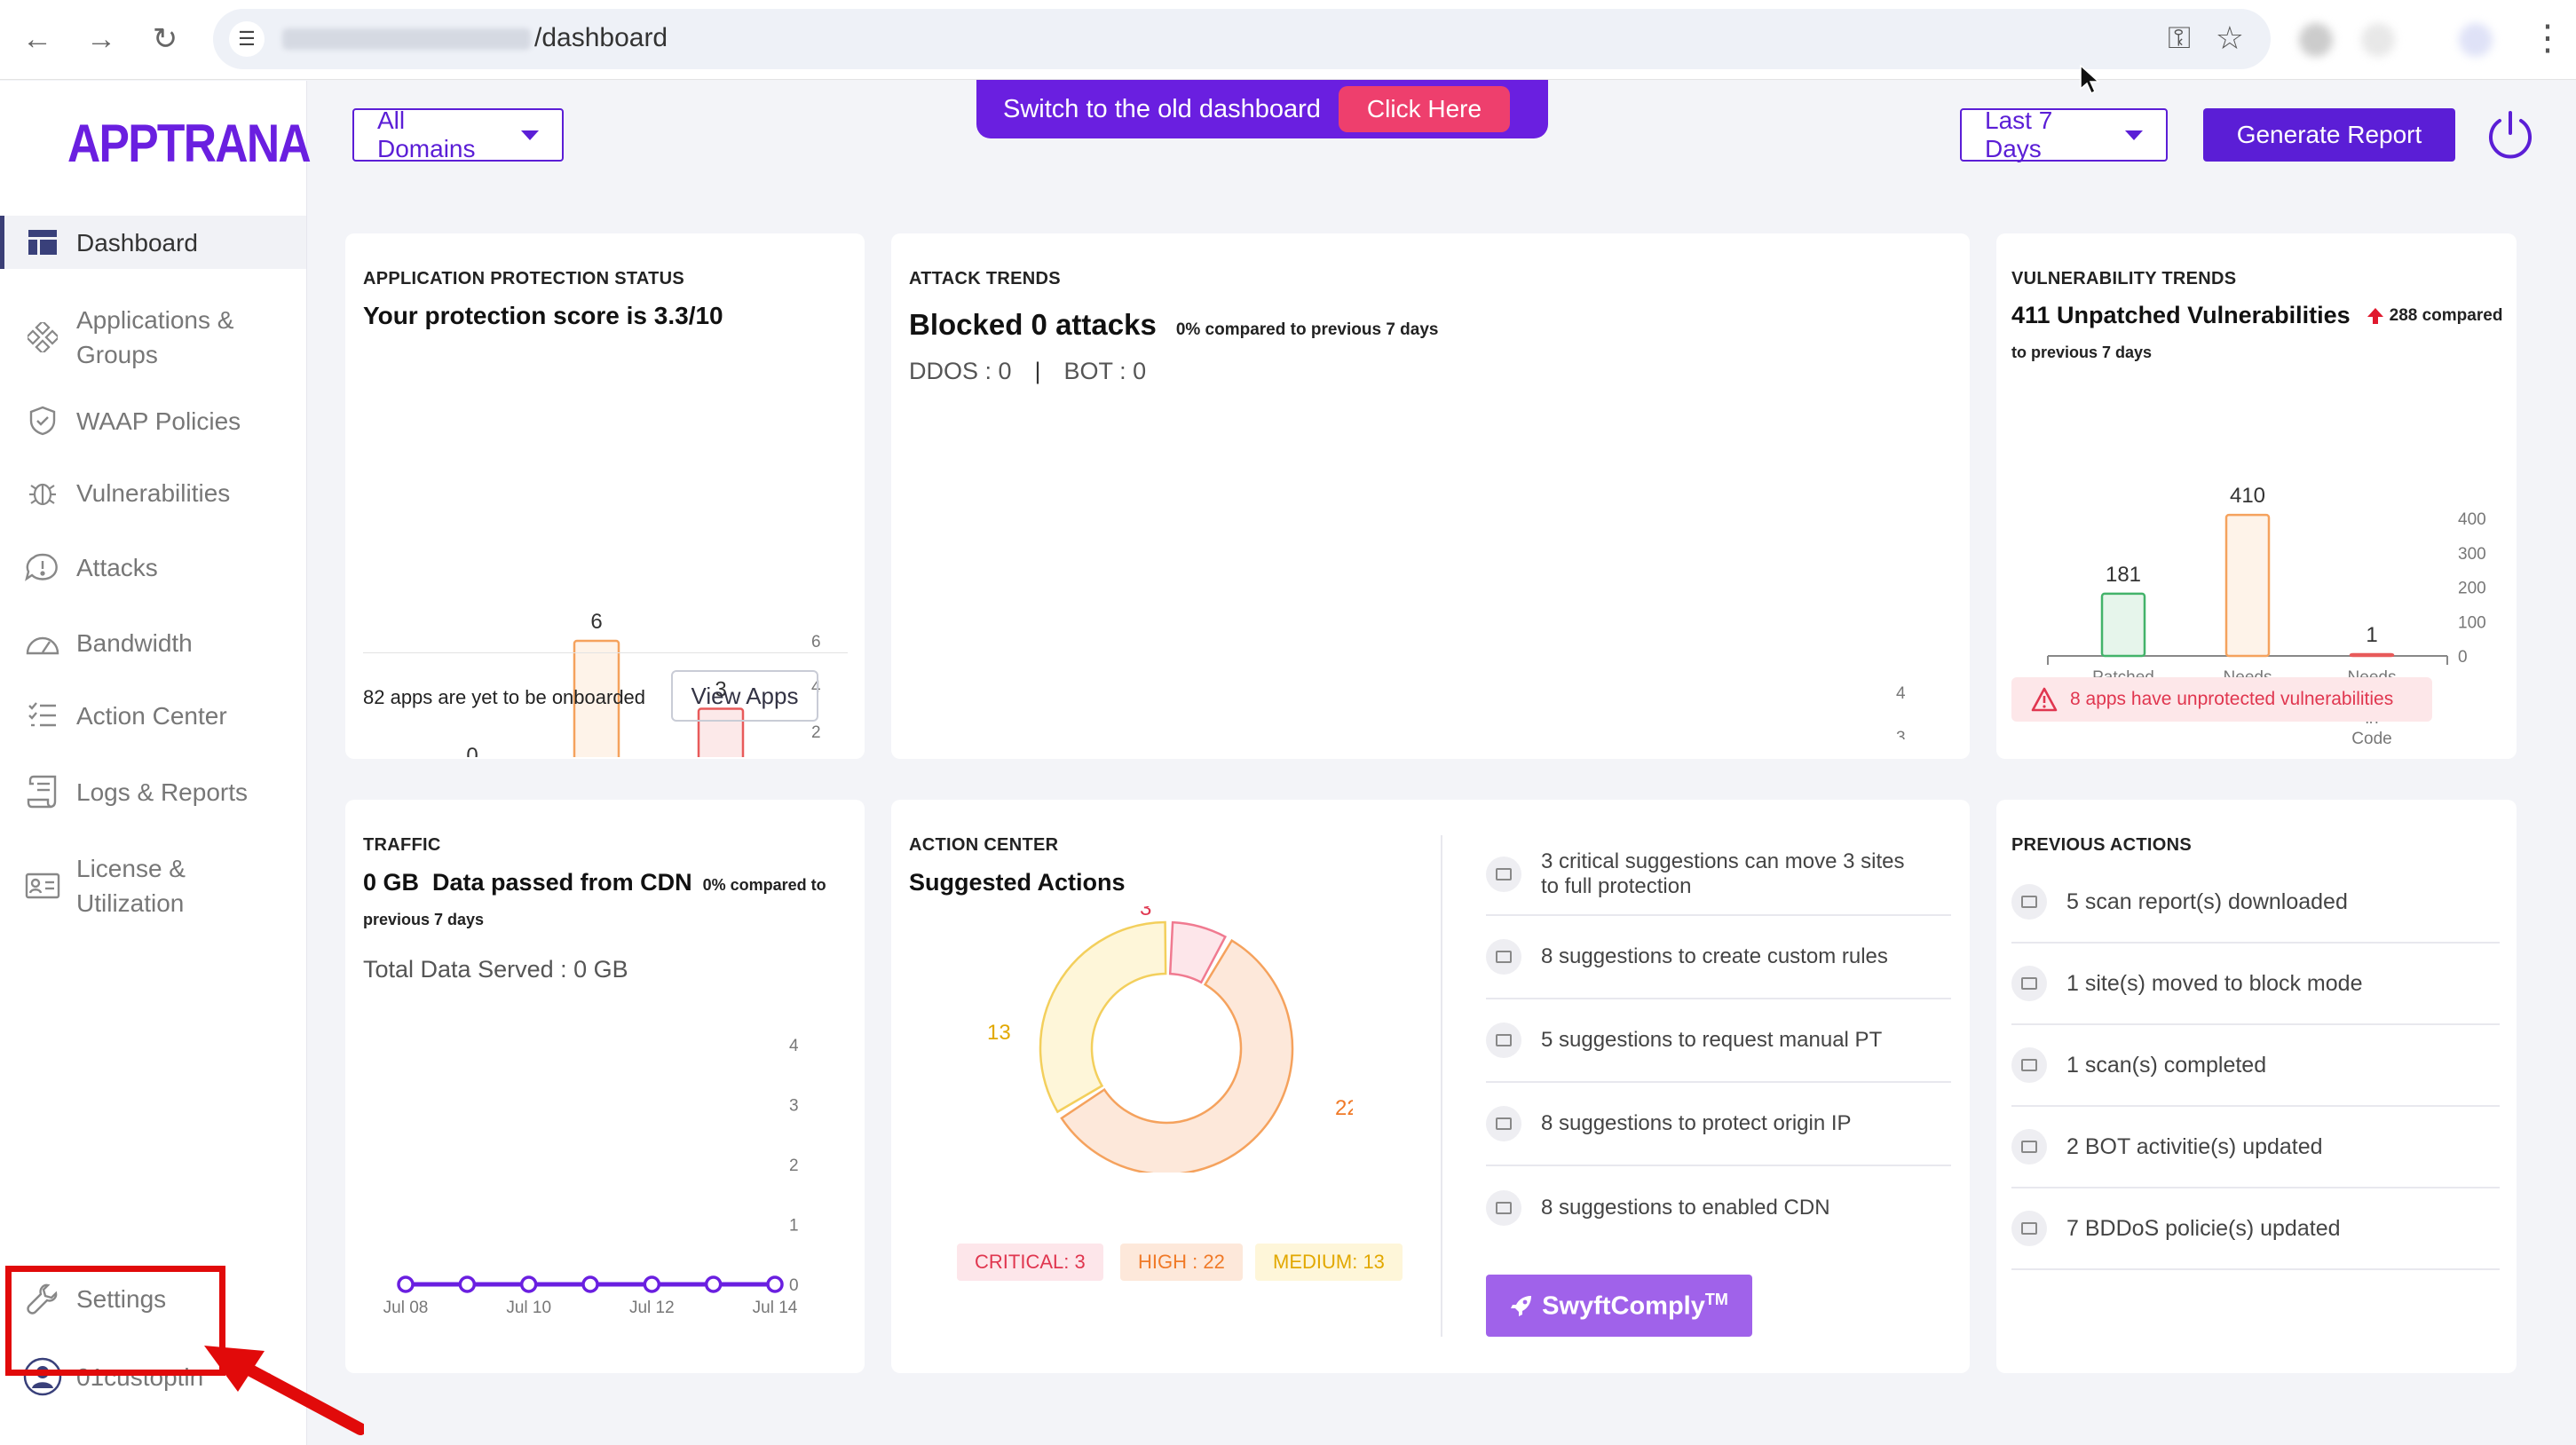  I want to click on y-tick-label: 1, so click(794, 1226).